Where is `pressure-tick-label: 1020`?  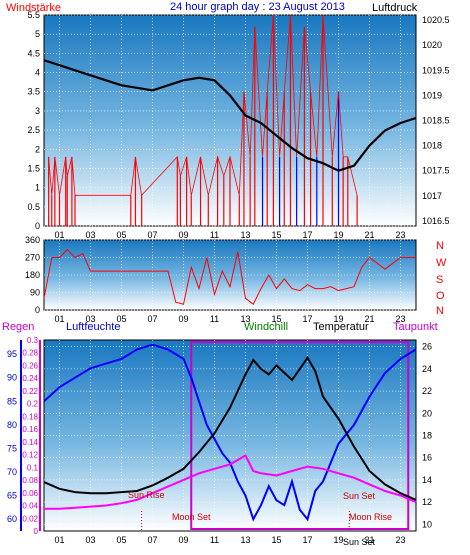
pressure-tick-label: 1020 is located at coordinates (432, 45).